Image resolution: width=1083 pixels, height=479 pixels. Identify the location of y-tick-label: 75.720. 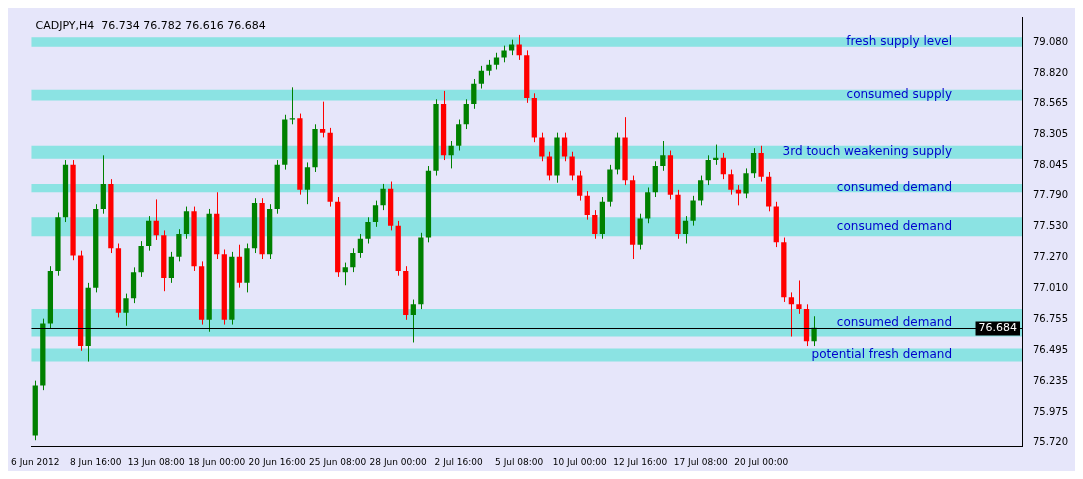
(1051, 442).